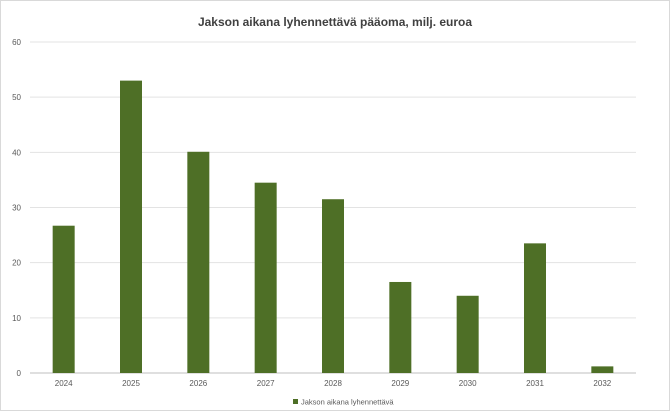  Describe the element at coordinates (16, 318) in the screenshot. I see `y-tick-label: 10` at that location.